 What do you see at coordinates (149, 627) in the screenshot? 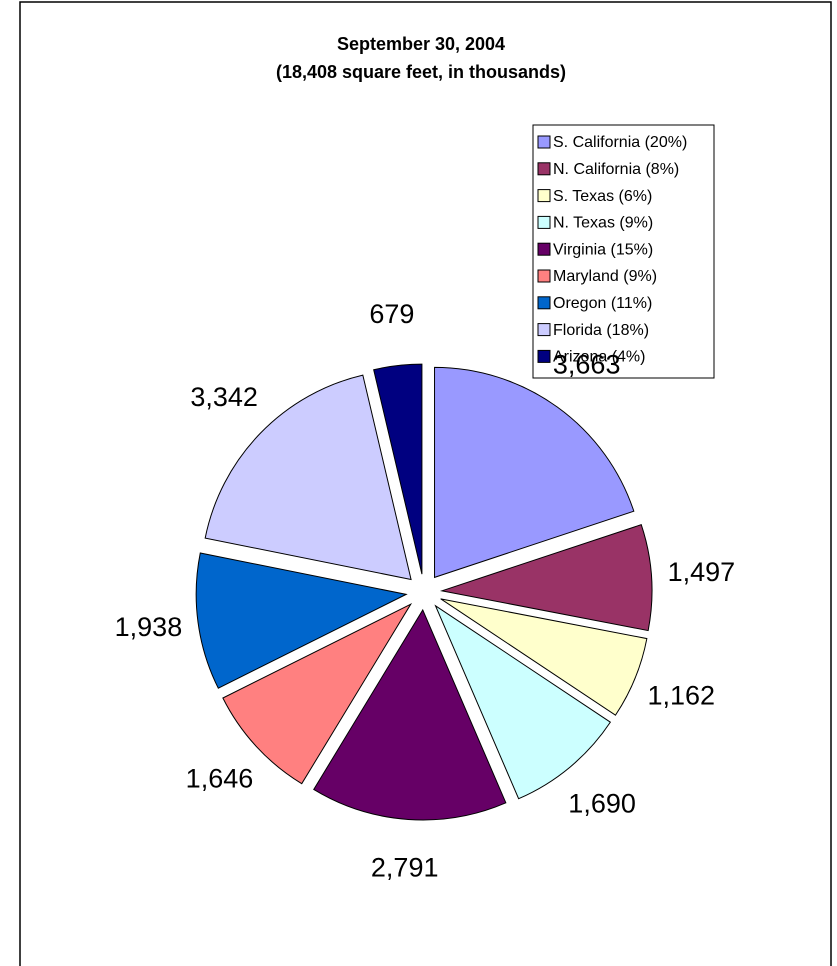
I see `value-label: 1,938` at bounding box center [149, 627].